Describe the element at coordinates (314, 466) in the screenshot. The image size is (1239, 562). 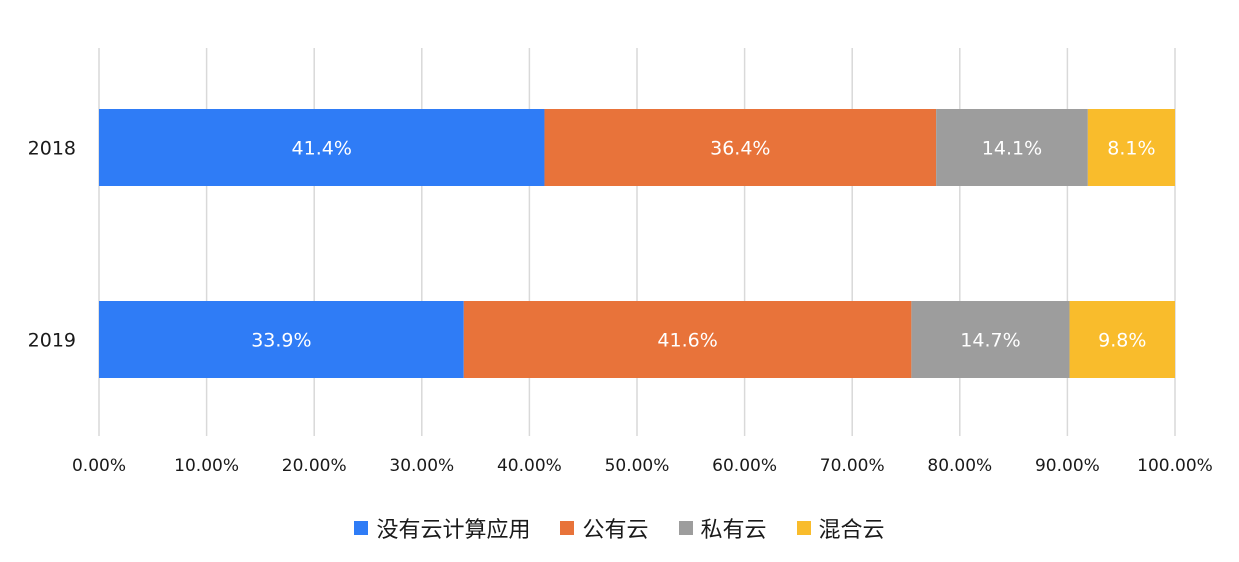
I see `x-tick-label: 20.00%` at that location.